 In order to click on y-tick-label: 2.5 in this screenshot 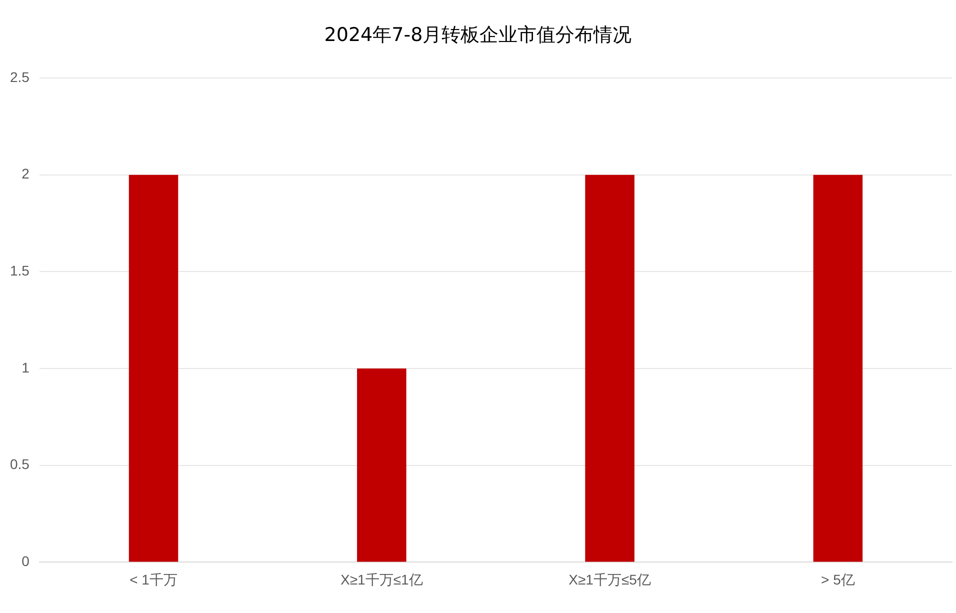, I will do `click(20, 76)`.